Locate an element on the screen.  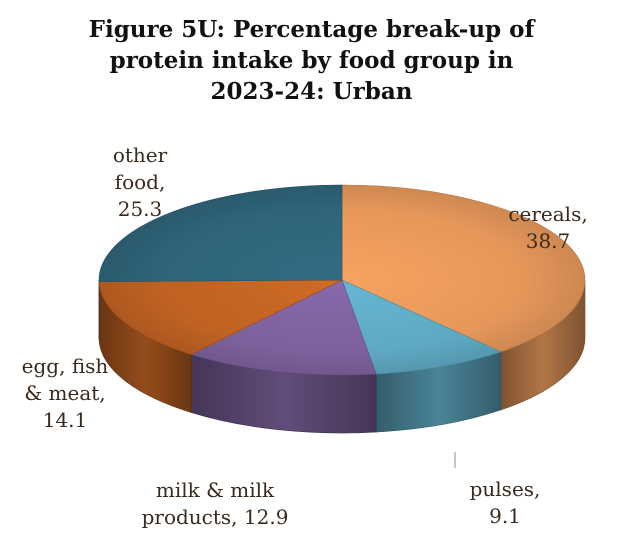
chart-title-line-2: protein intake by food group in is located at coordinates (311, 60).